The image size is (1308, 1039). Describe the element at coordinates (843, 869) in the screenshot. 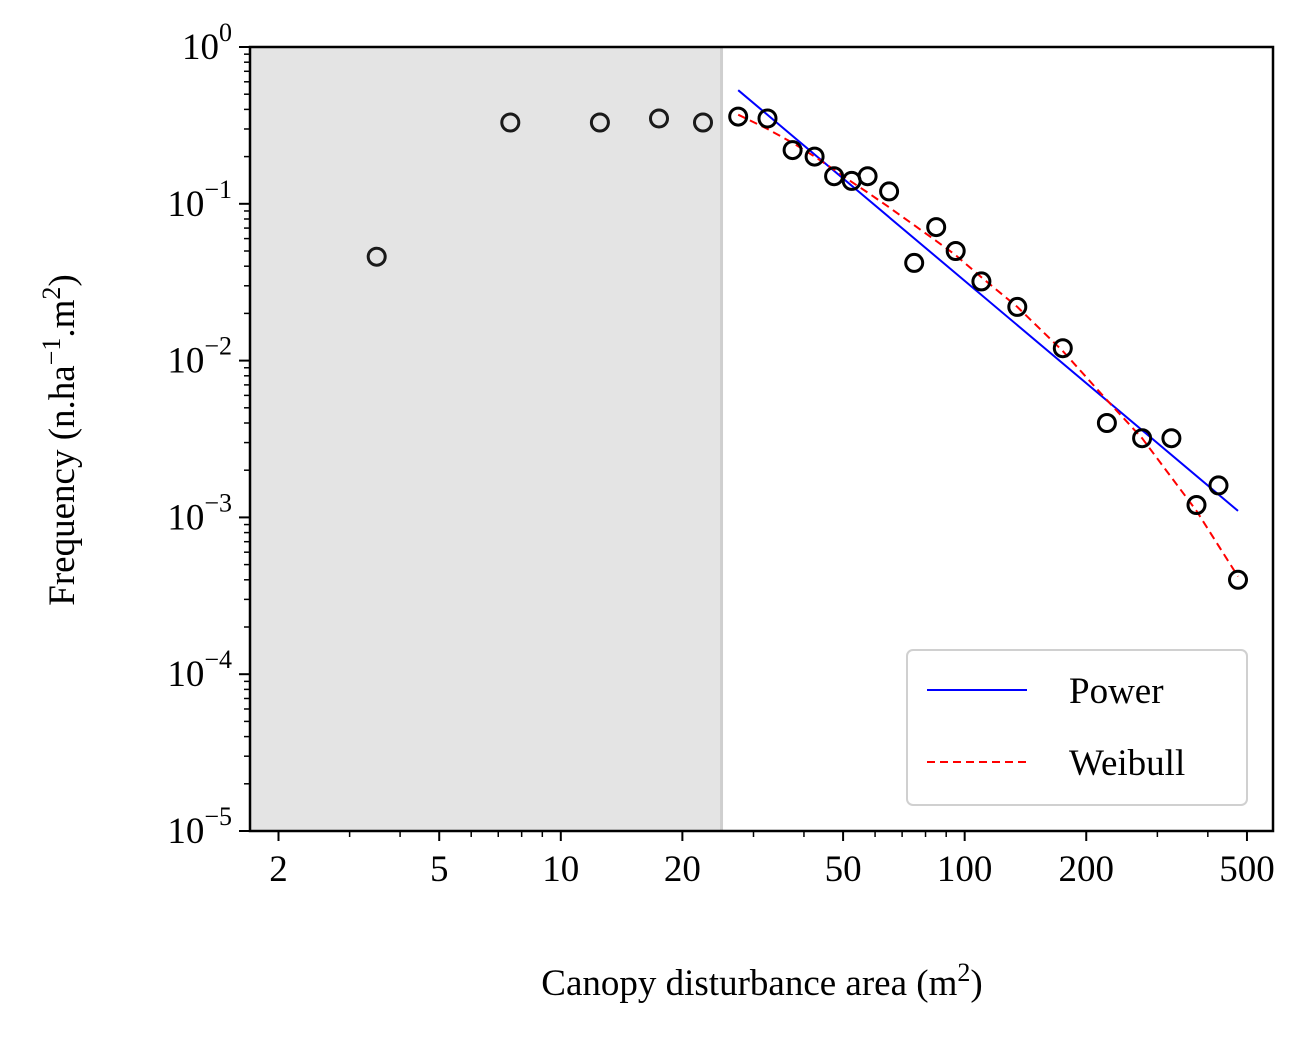

I see `x-tick-label: 50` at that location.